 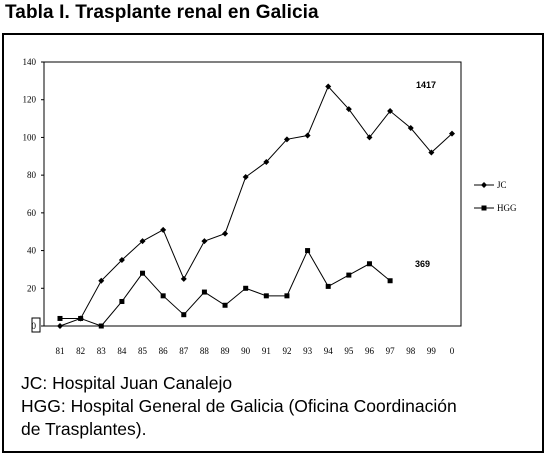 I want to click on x-tick-label: 93, so click(x=308, y=351).